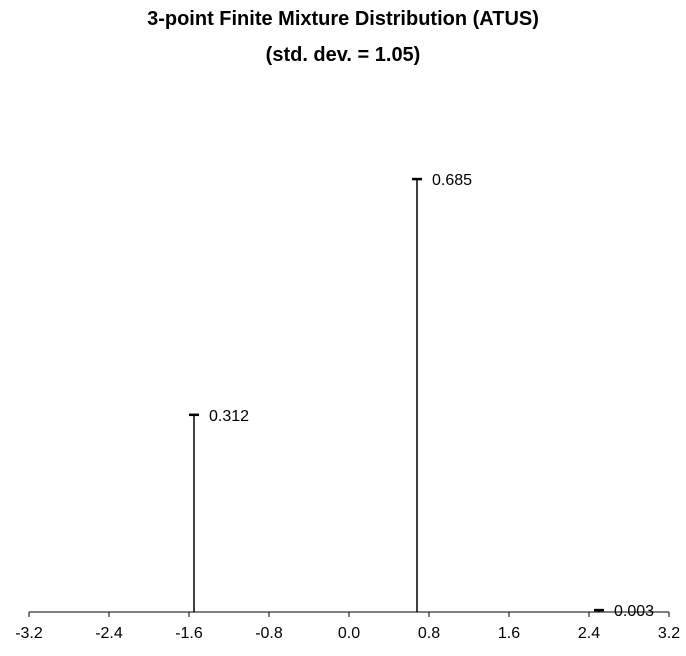 This screenshot has width=686, height=656. What do you see at coordinates (509, 633) in the screenshot?
I see `x-tick-label: 1.6` at bounding box center [509, 633].